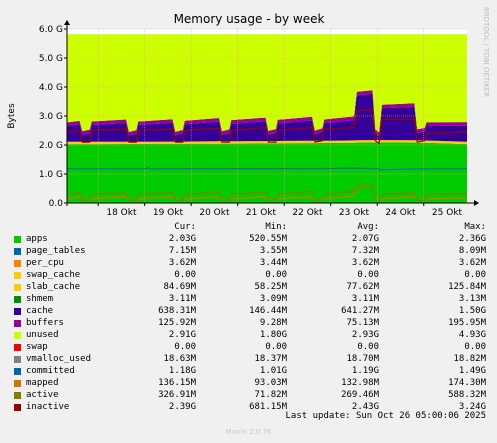 The image size is (497, 443). I want to click on legend-min: 93.03M, so click(270, 383).